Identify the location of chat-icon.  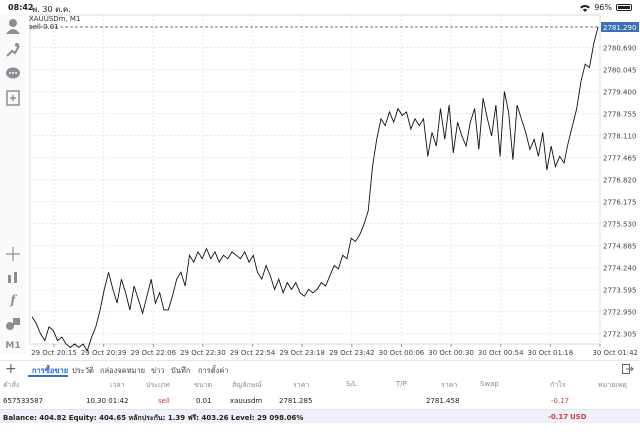
(13, 74).